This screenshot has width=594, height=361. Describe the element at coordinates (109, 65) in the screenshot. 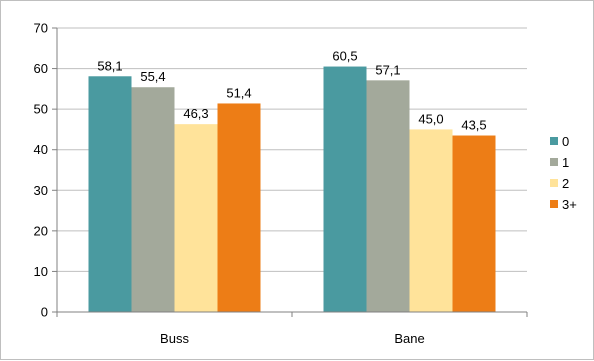

I see `data-label: 58,1` at that location.